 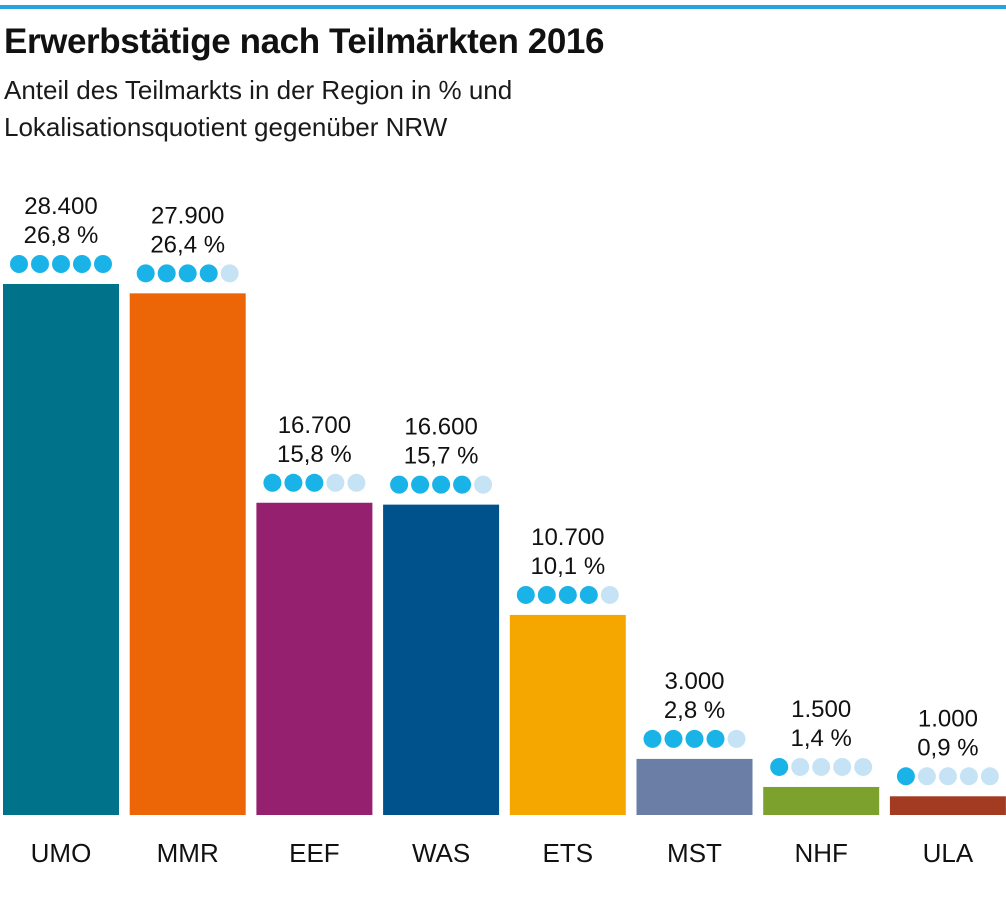 What do you see at coordinates (314, 425) in the screenshot?
I see `value-label-eef: 16.700` at bounding box center [314, 425].